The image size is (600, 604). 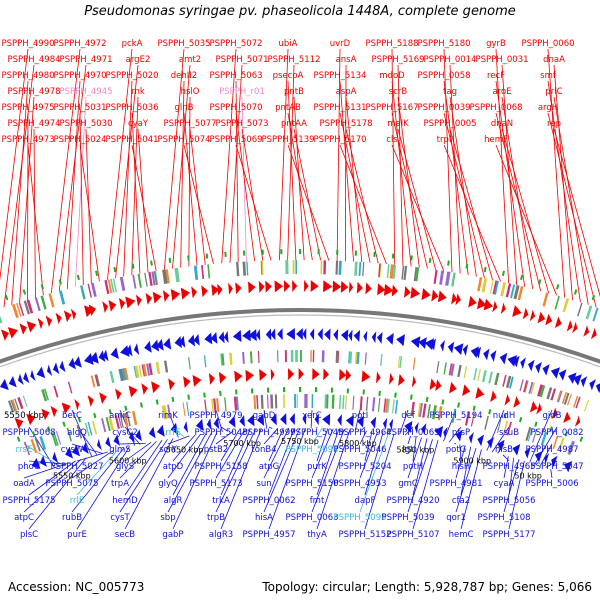 What do you see at coordinates (503, 518) in the screenshot?
I see `gene-label: PSPPH_5108` at bounding box center [503, 518].